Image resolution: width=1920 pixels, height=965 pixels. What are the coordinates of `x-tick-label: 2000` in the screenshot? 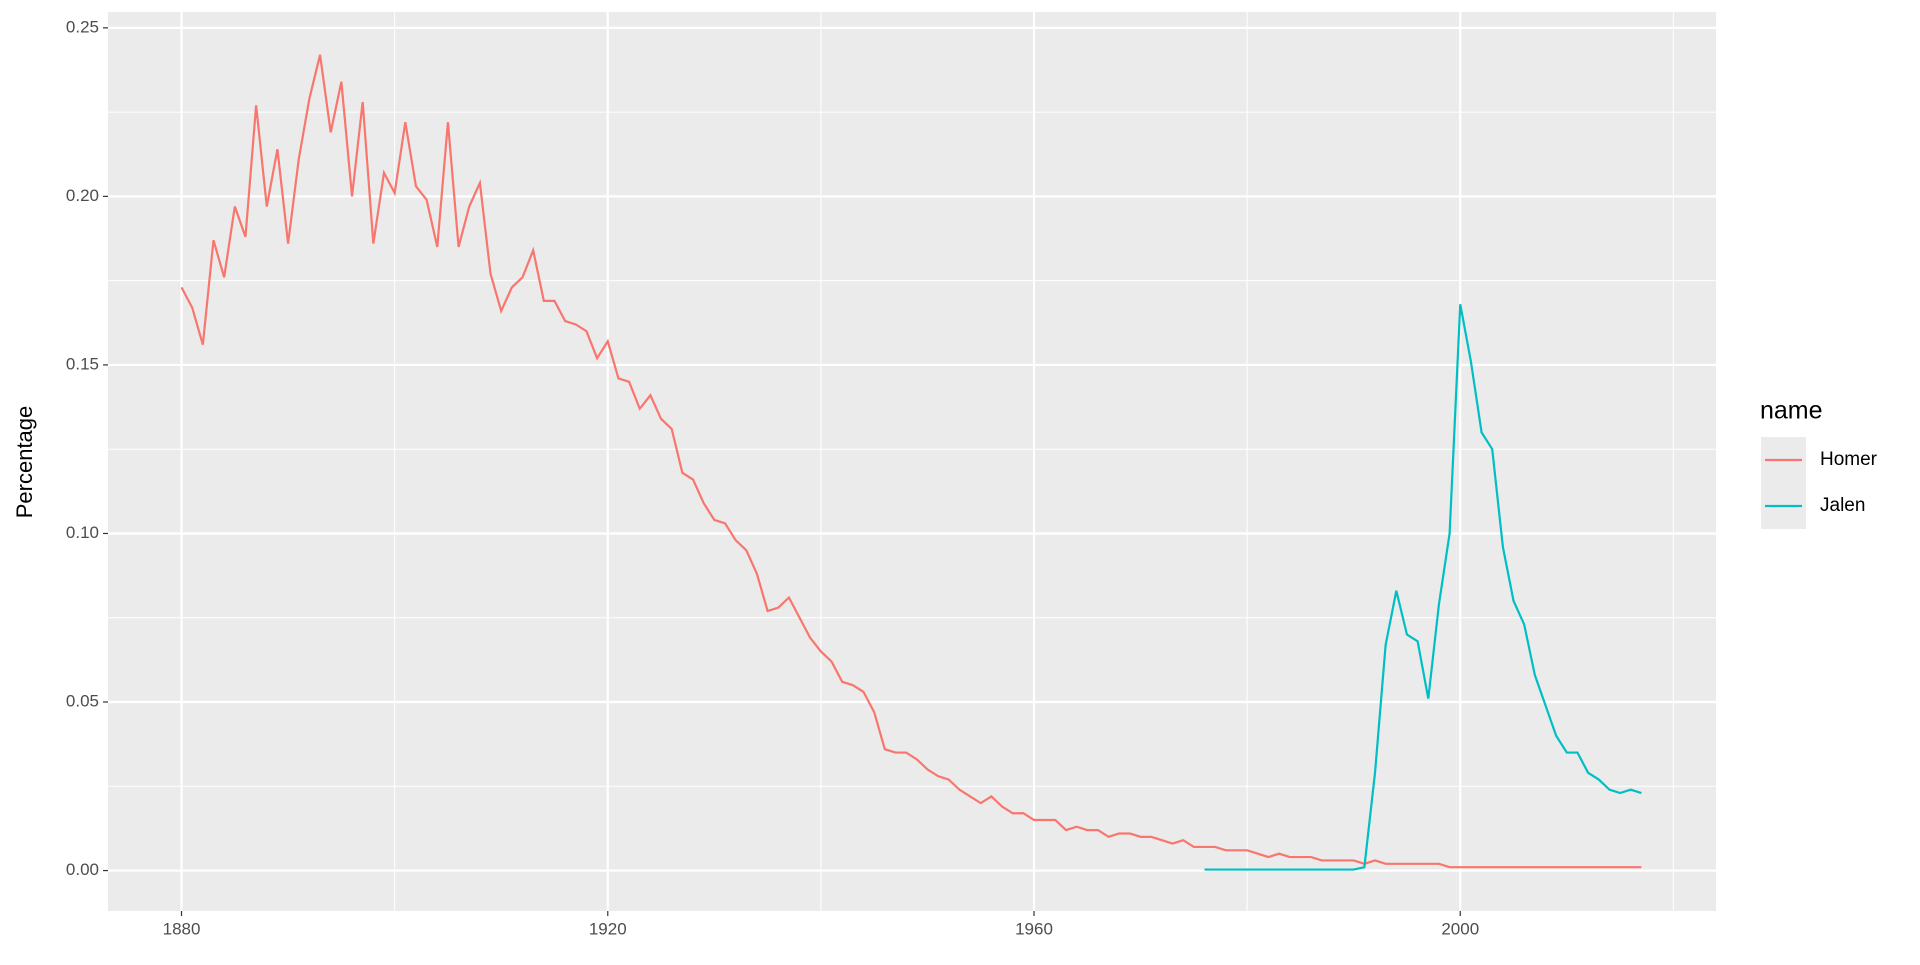 It's located at (1460, 928).